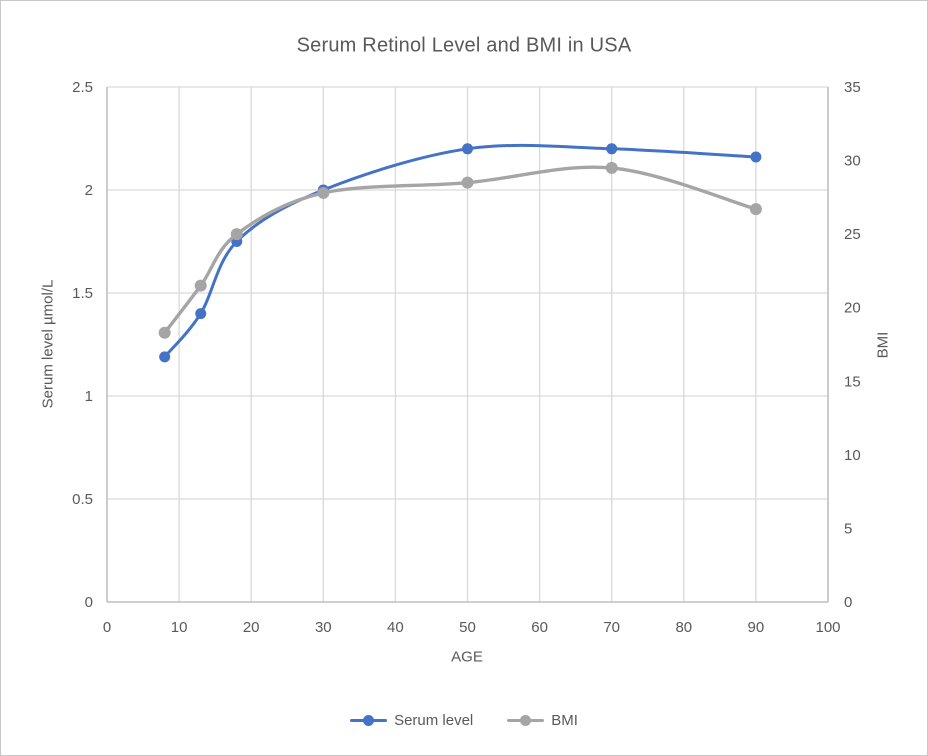 Image resolution: width=928 pixels, height=756 pixels. What do you see at coordinates (323, 627) in the screenshot?
I see `x-tick-label: 30` at bounding box center [323, 627].